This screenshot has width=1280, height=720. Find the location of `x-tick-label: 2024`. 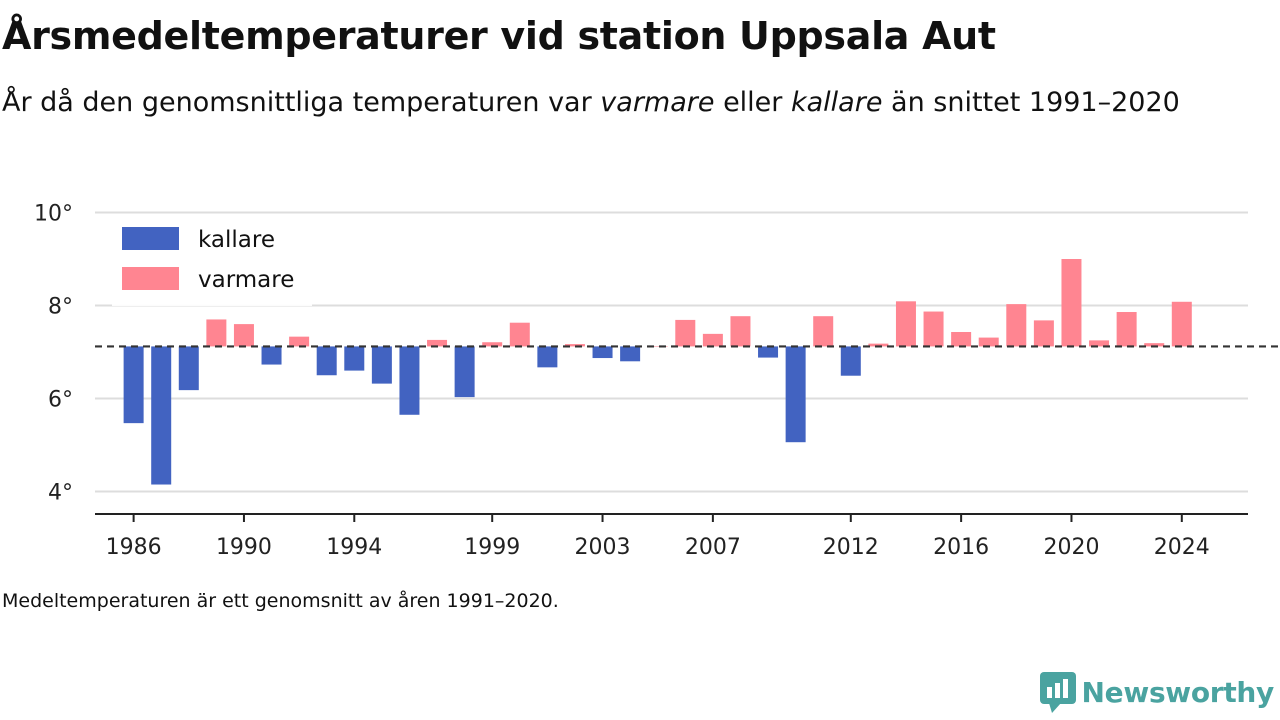

x-tick-label: 2024 is located at coordinates (1182, 547).